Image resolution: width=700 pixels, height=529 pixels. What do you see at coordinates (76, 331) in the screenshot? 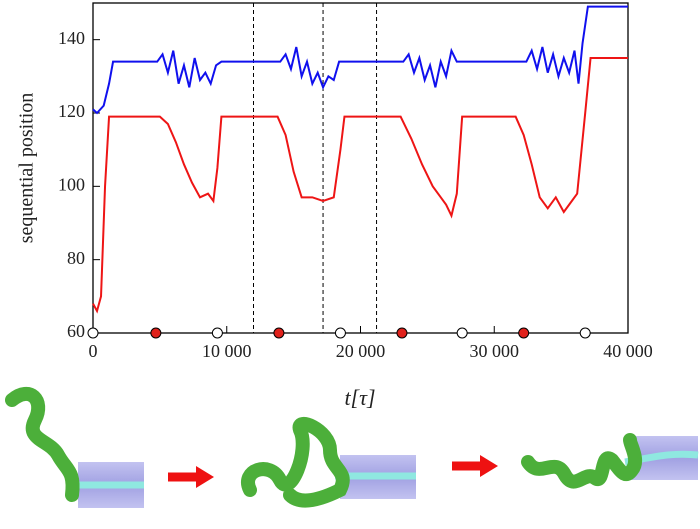
I see `y-tick-label: 60` at bounding box center [76, 331].